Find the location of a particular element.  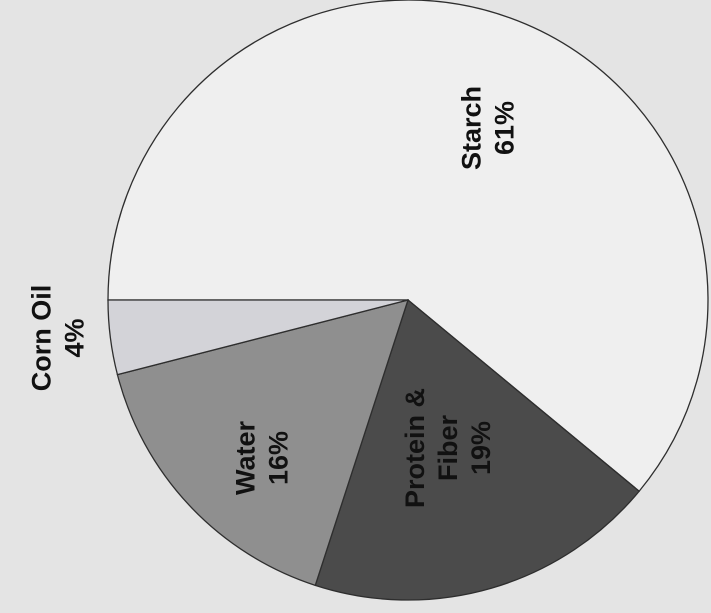

slice-label-line: Starch is located at coordinates (472, 128).